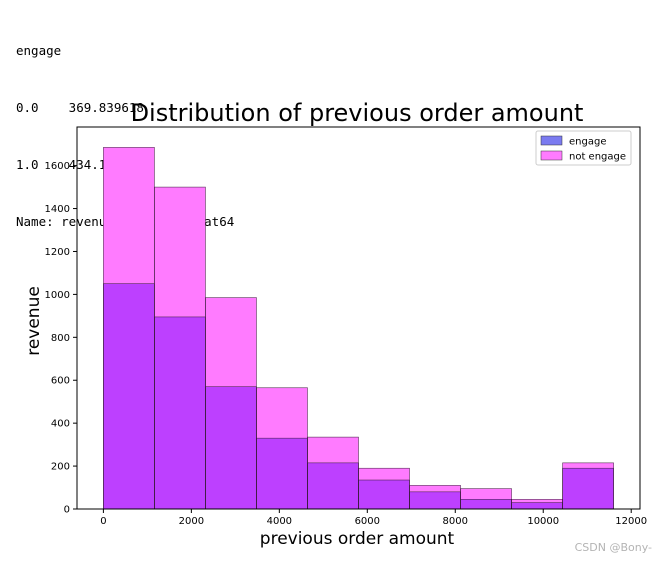  I want to click on x-tick-label: 4000, so click(279, 521).